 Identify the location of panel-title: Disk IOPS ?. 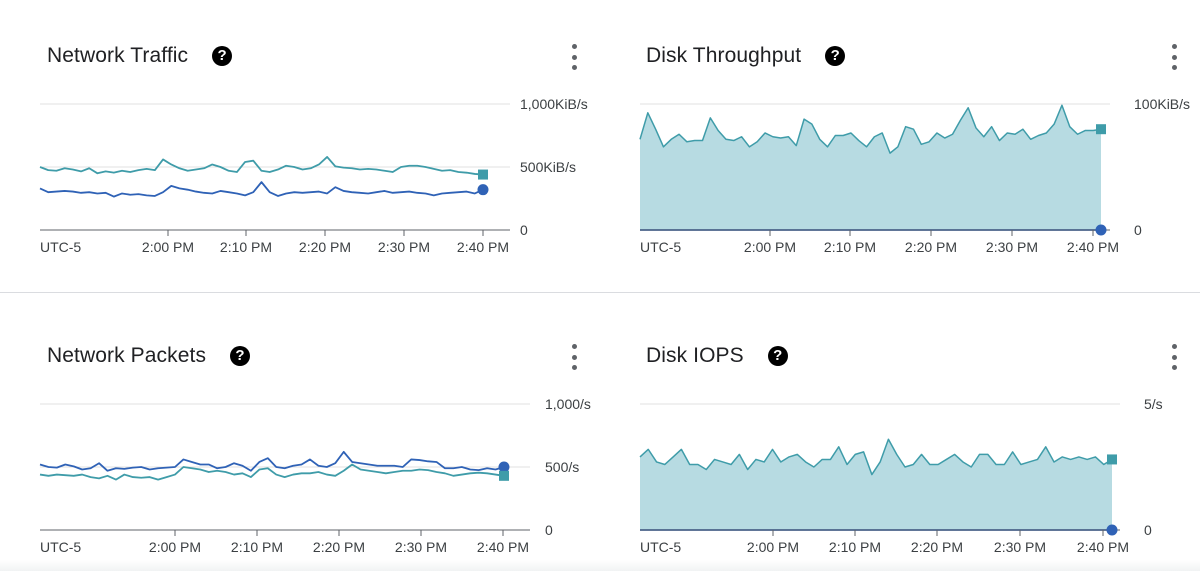
(717, 356).